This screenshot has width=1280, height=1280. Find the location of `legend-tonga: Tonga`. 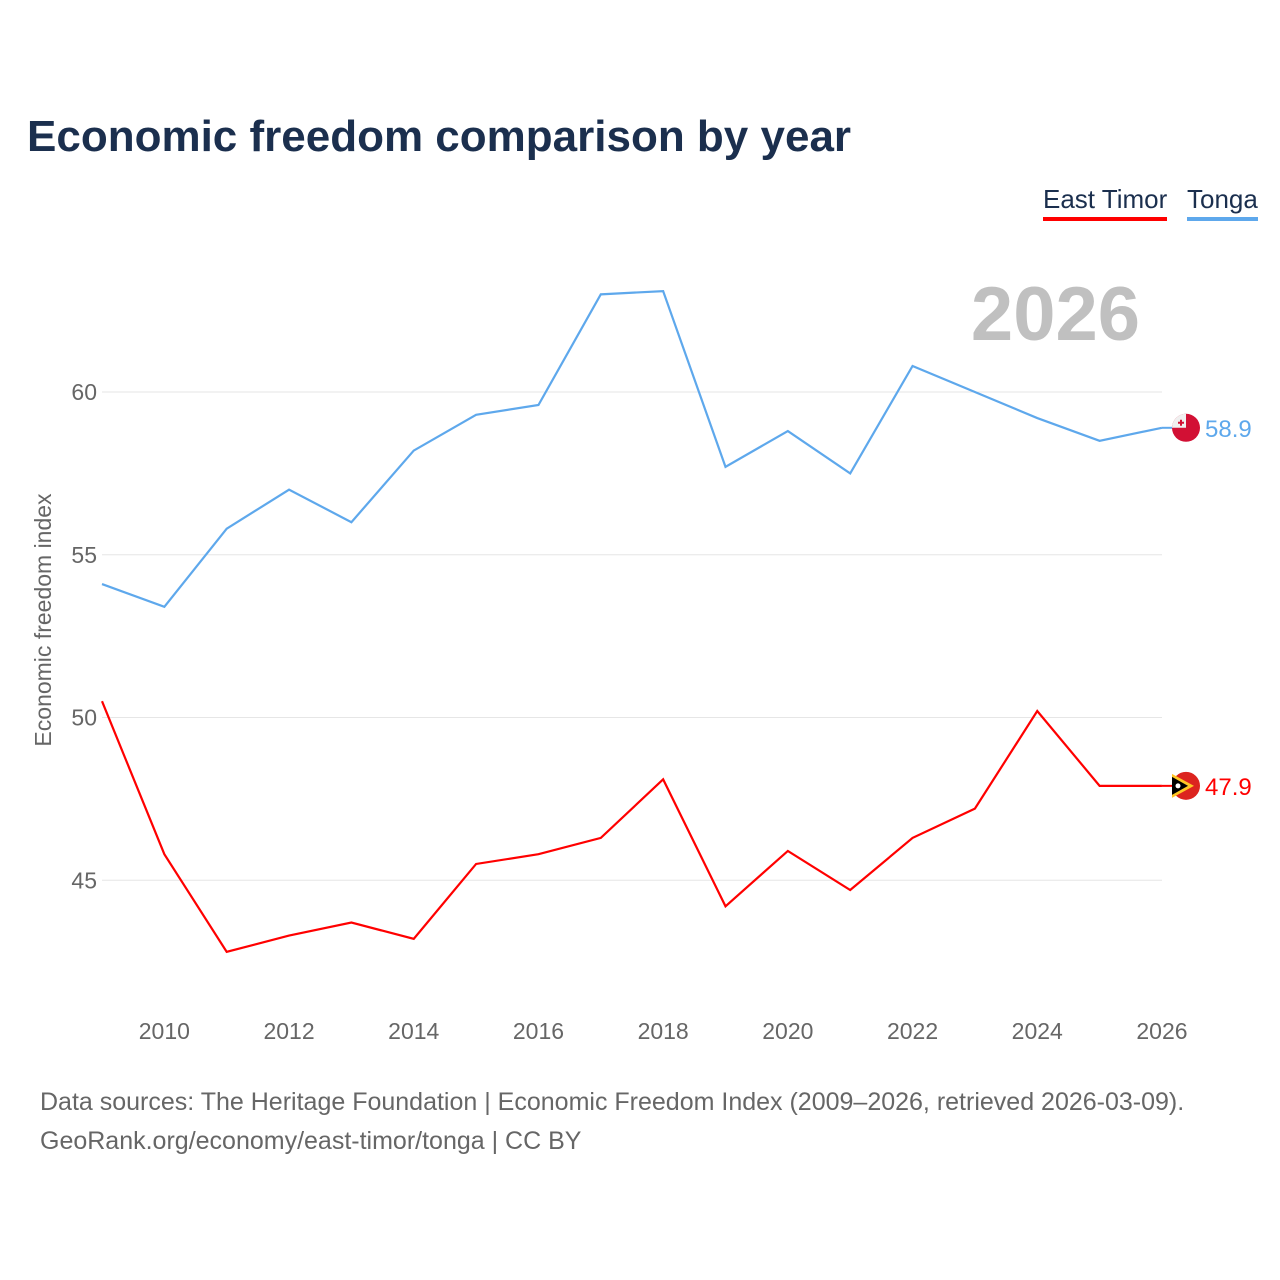

legend-tonga: Tonga is located at coordinates (1222, 202).